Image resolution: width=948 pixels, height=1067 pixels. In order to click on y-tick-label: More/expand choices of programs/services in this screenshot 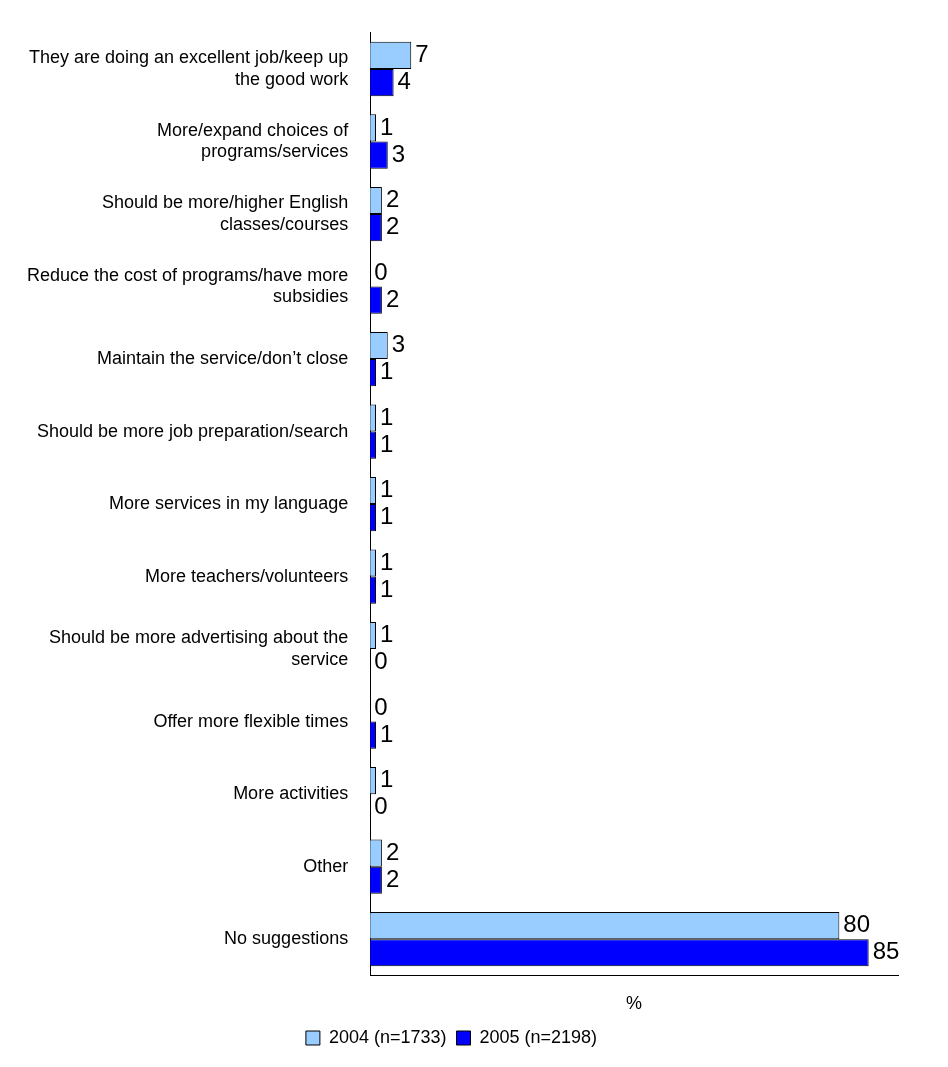, I will do `click(253, 140)`.